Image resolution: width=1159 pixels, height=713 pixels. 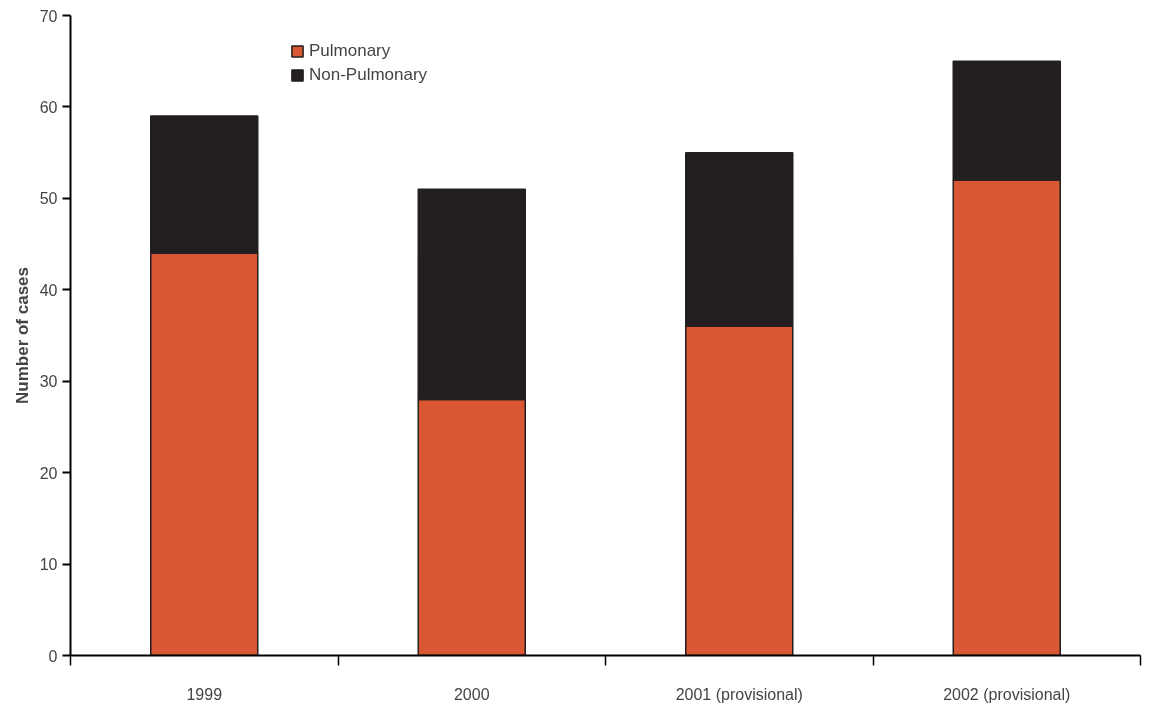 I want to click on y-tick-label: 0, so click(x=53, y=656).